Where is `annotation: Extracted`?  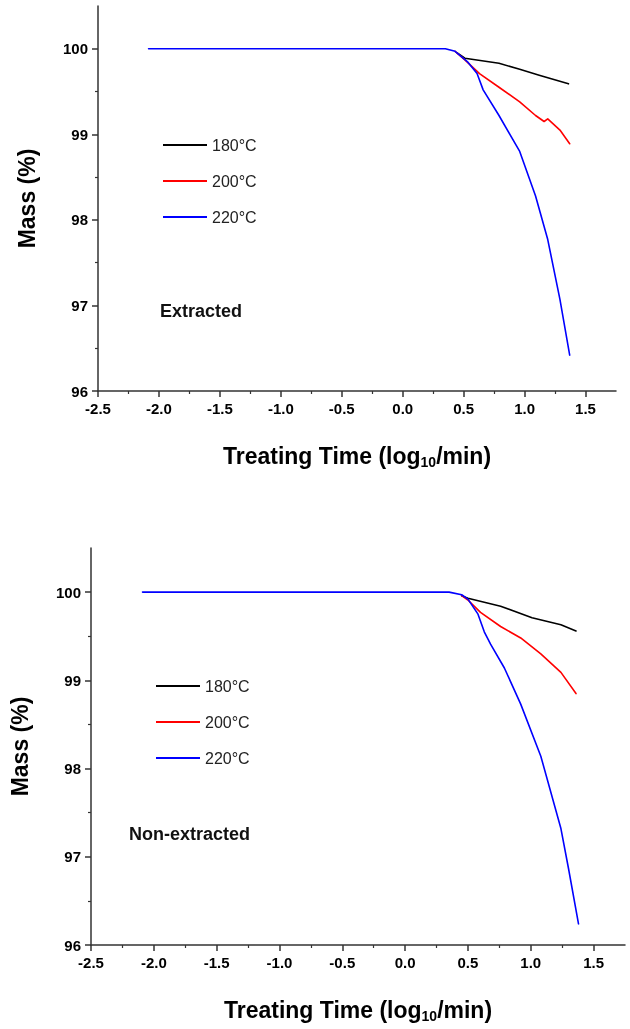
annotation: Extracted is located at coordinates (201, 311).